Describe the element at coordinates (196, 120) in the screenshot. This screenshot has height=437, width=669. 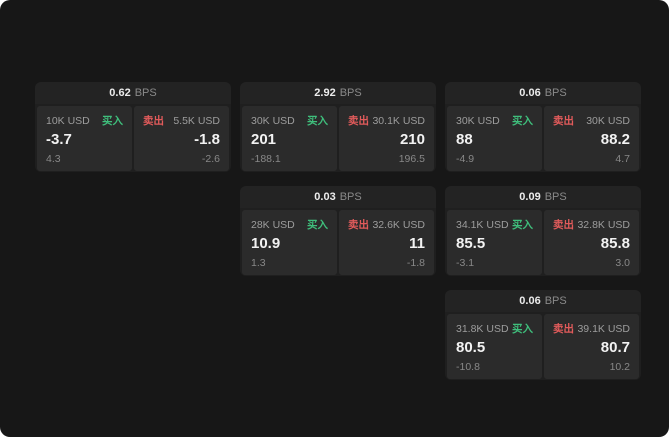
I see `sell-size: 5.5K USD` at that location.